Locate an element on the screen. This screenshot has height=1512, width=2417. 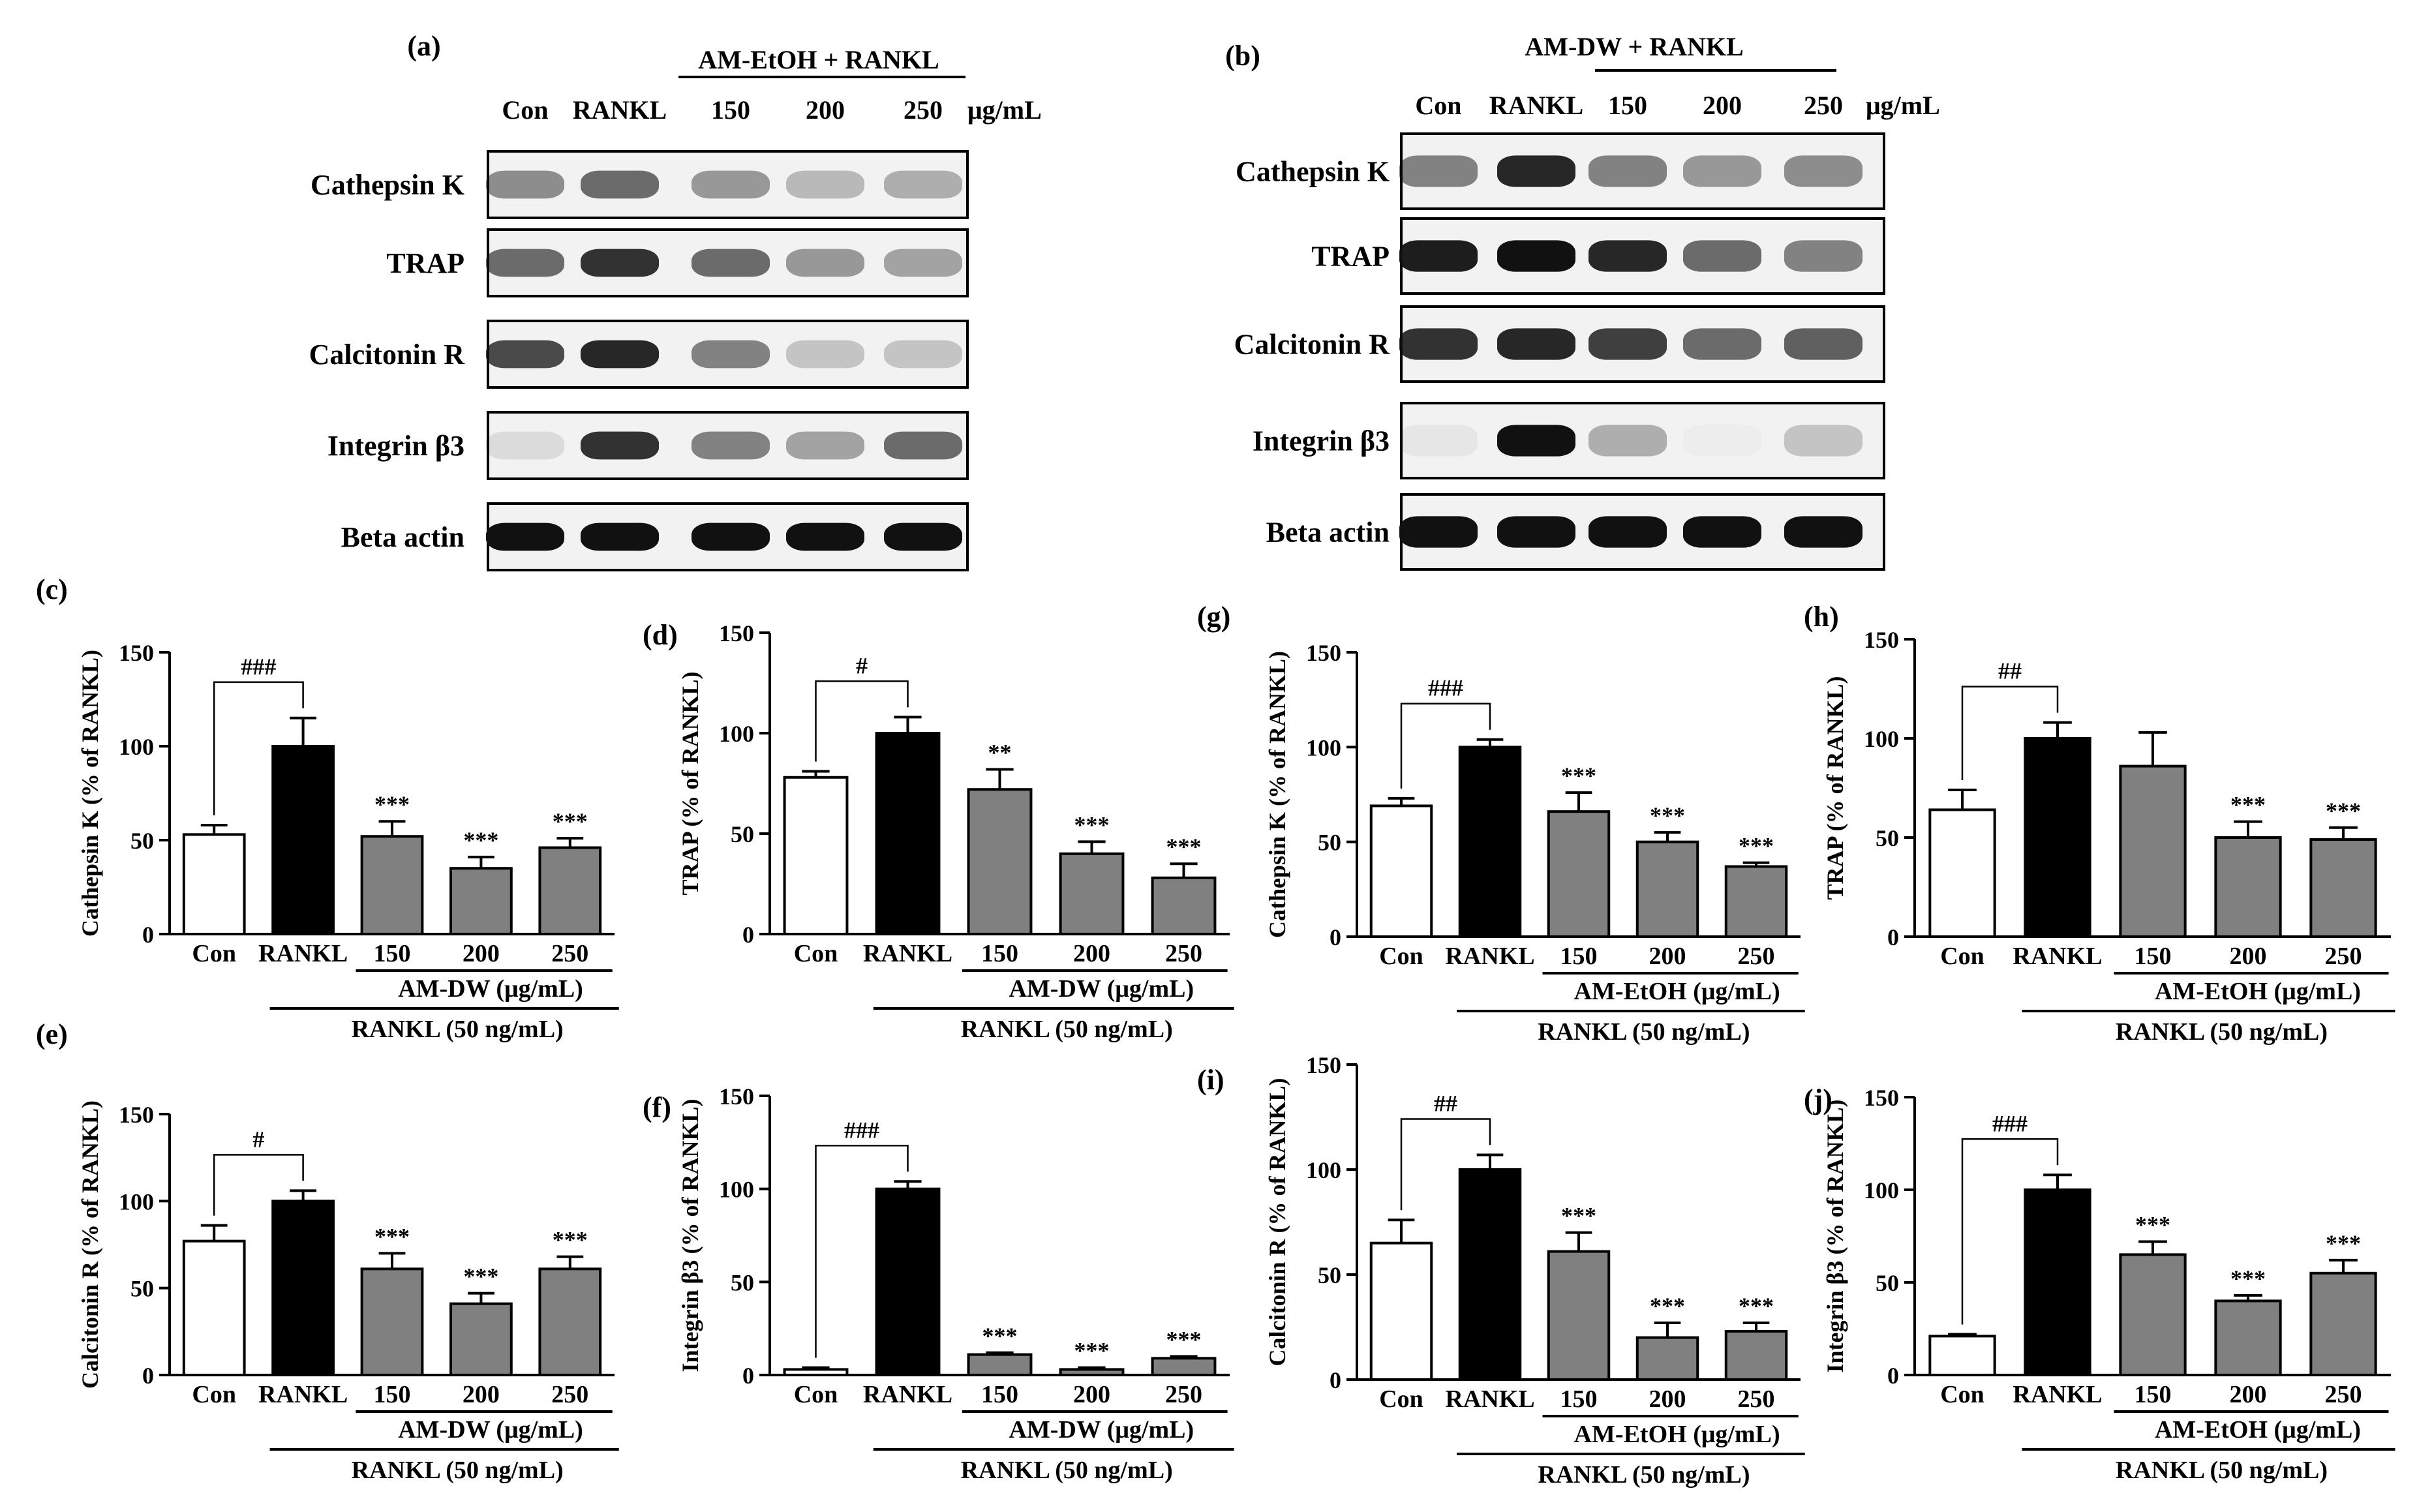
panel-label: (d) is located at coordinates (660, 635).